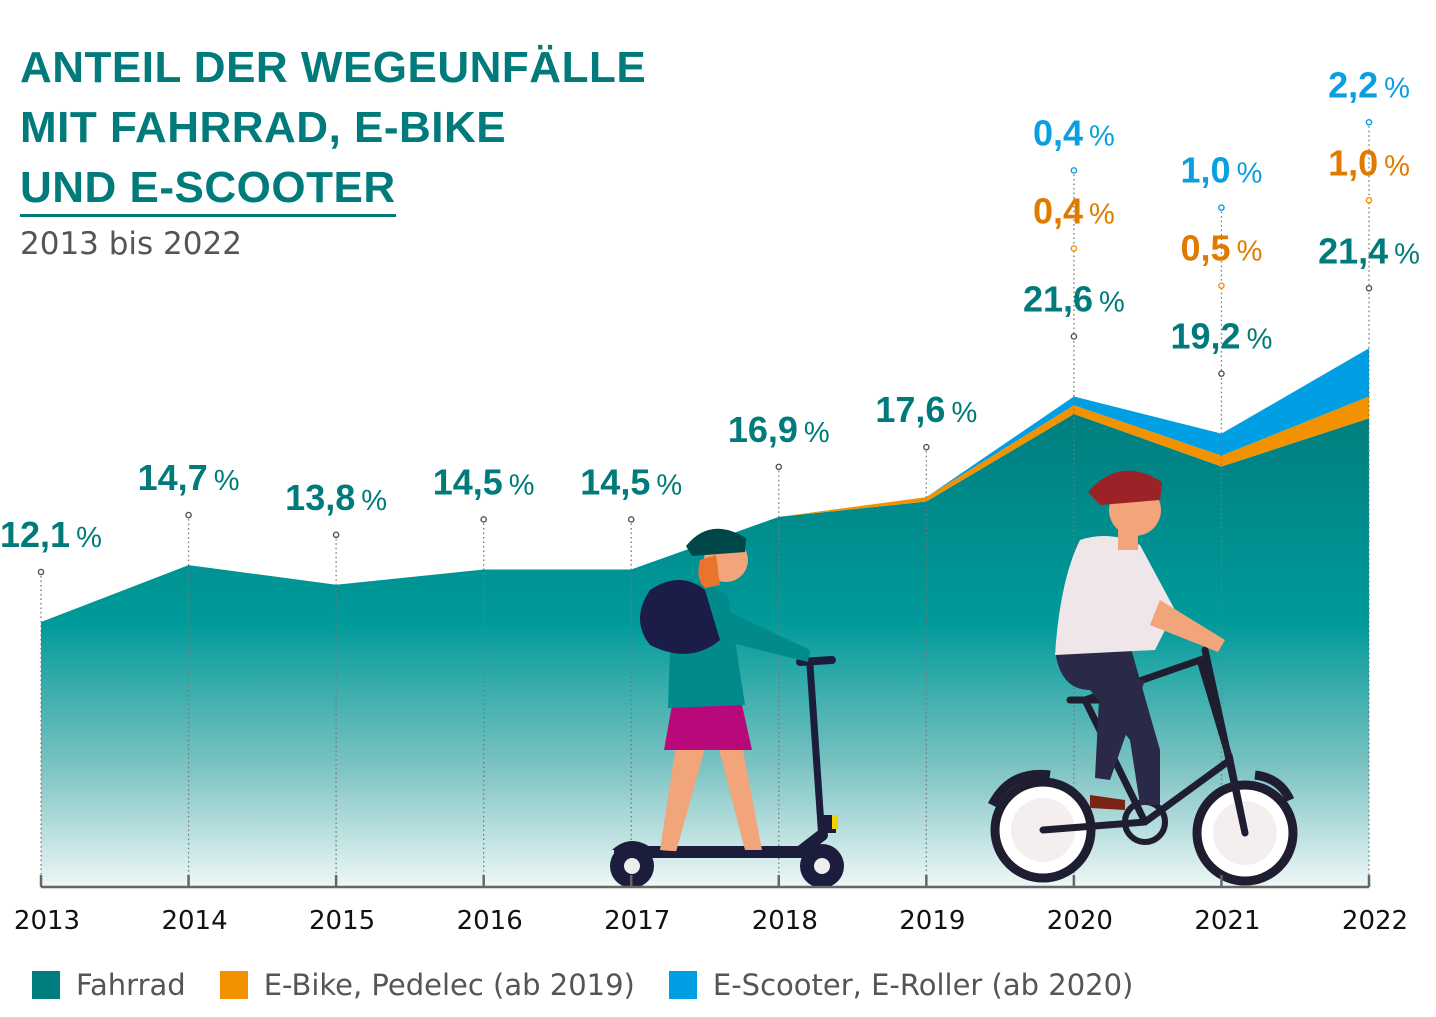  What do you see at coordinates (1227, 921) in the screenshot?
I see `x-tick-label: 2021` at bounding box center [1227, 921].